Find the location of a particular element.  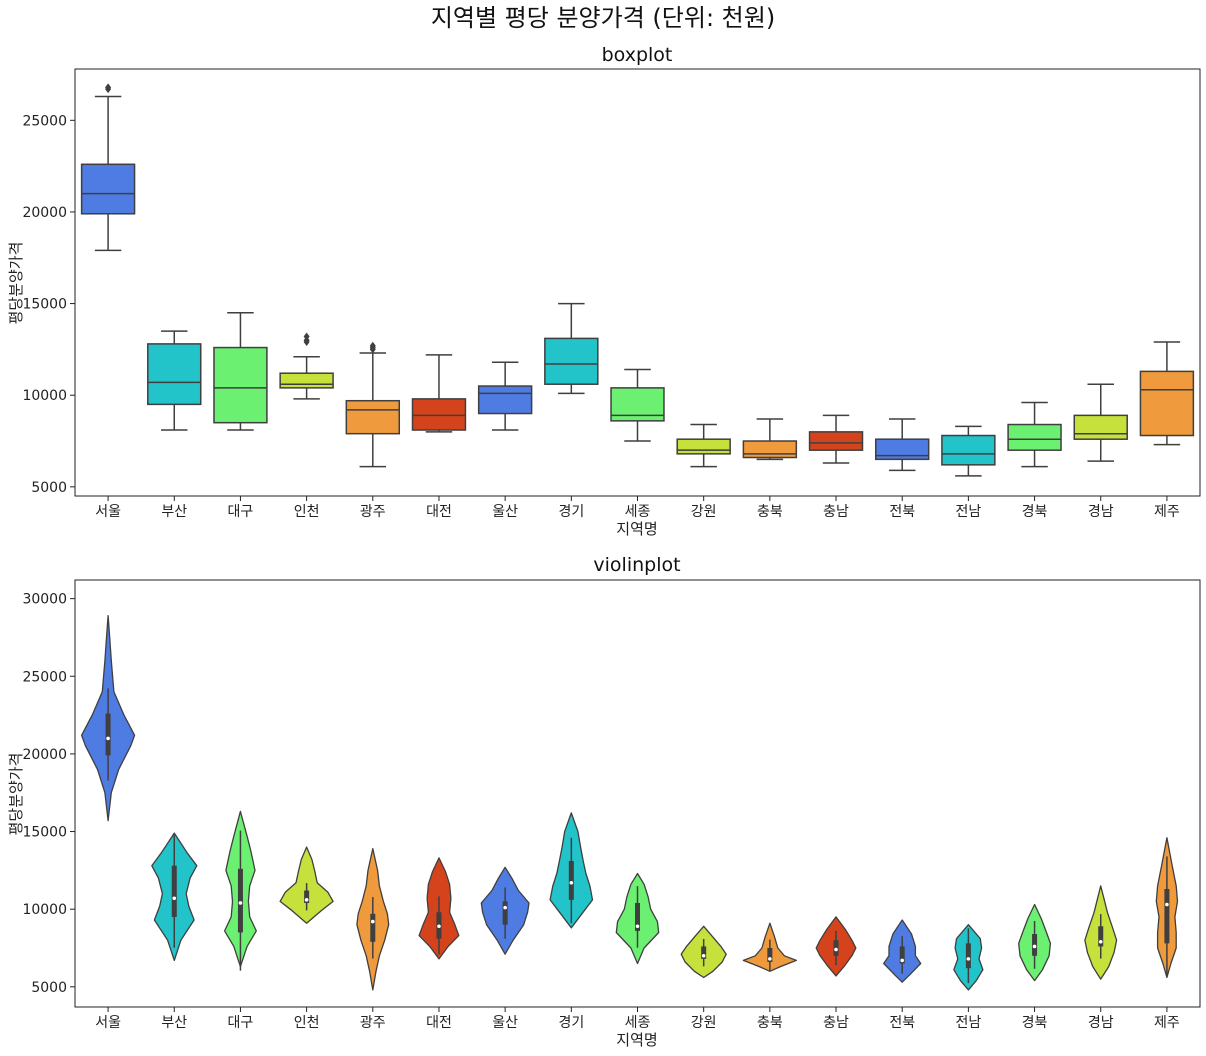

x-tick-label: 광주 is located at coordinates (373, 512).